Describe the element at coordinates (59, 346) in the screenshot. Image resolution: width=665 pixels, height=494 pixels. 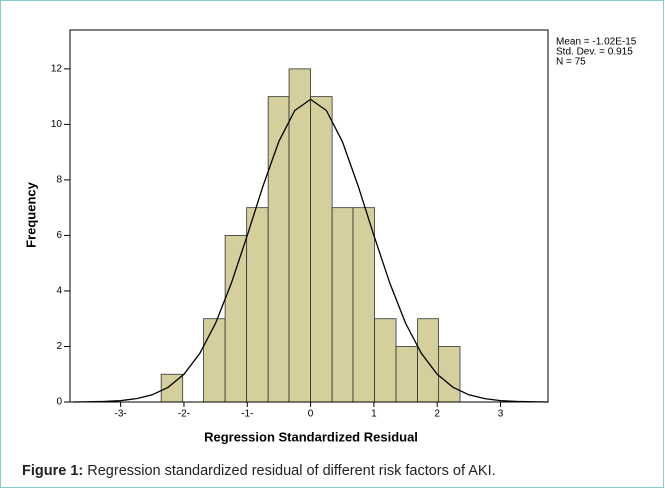
I see `y-tick-label: 2` at that location.